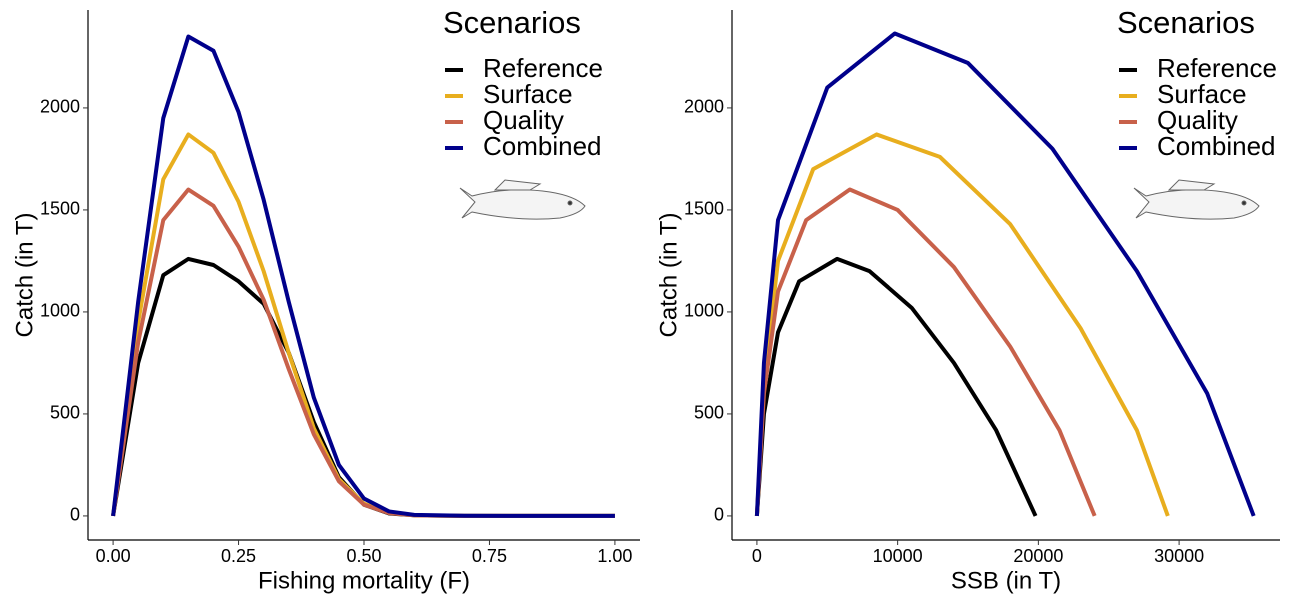  Describe the element at coordinates (898, 556) in the screenshot. I see `x-tick-label: 10000` at that location.